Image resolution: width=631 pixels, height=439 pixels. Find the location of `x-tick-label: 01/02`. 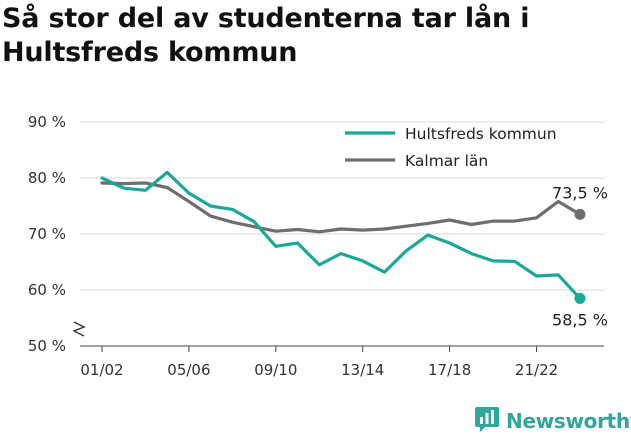

x-tick-label: 01/02 is located at coordinates (101, 370).